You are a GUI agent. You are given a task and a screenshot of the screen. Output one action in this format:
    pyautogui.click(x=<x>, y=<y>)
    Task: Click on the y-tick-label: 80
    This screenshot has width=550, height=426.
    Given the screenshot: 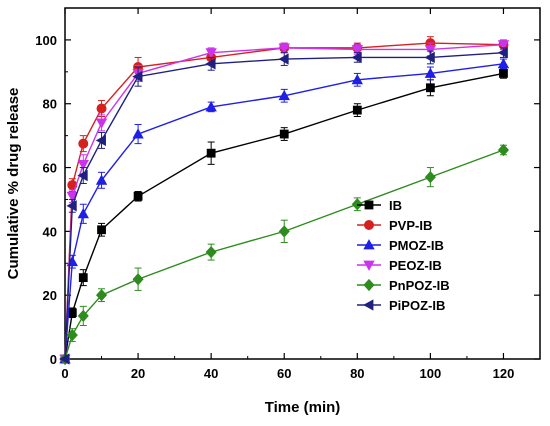 What is the action you would take?
    pyautogui.click(x=50, y=104)
    